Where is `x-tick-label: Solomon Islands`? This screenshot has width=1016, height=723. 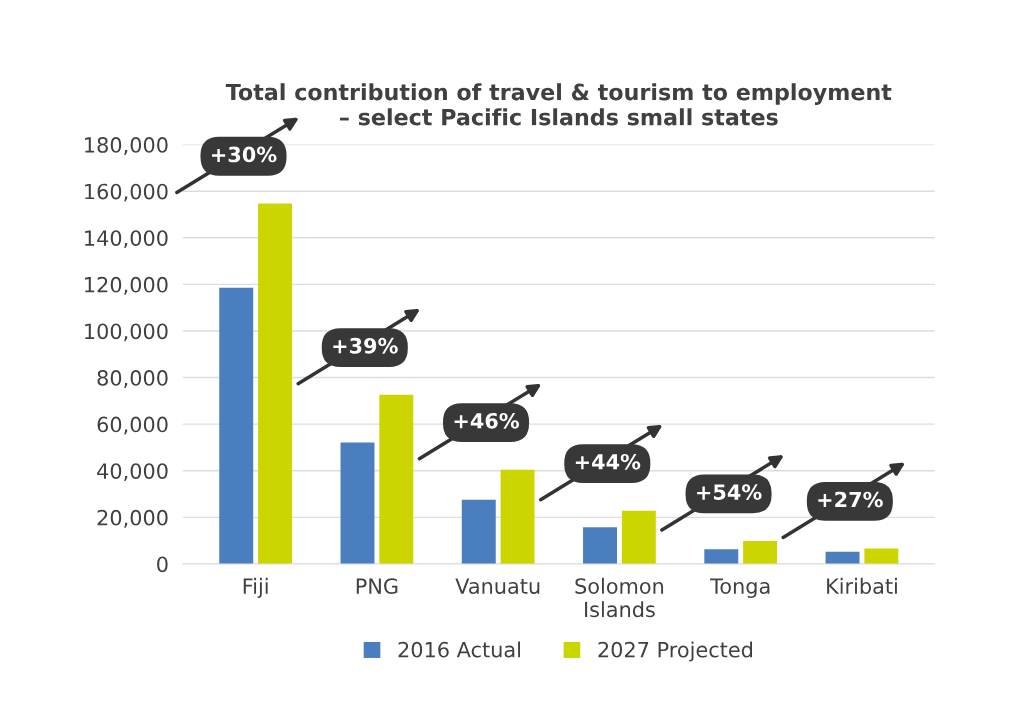 x-tick-label: Solomon Islands is located at coordinates (619, 597).